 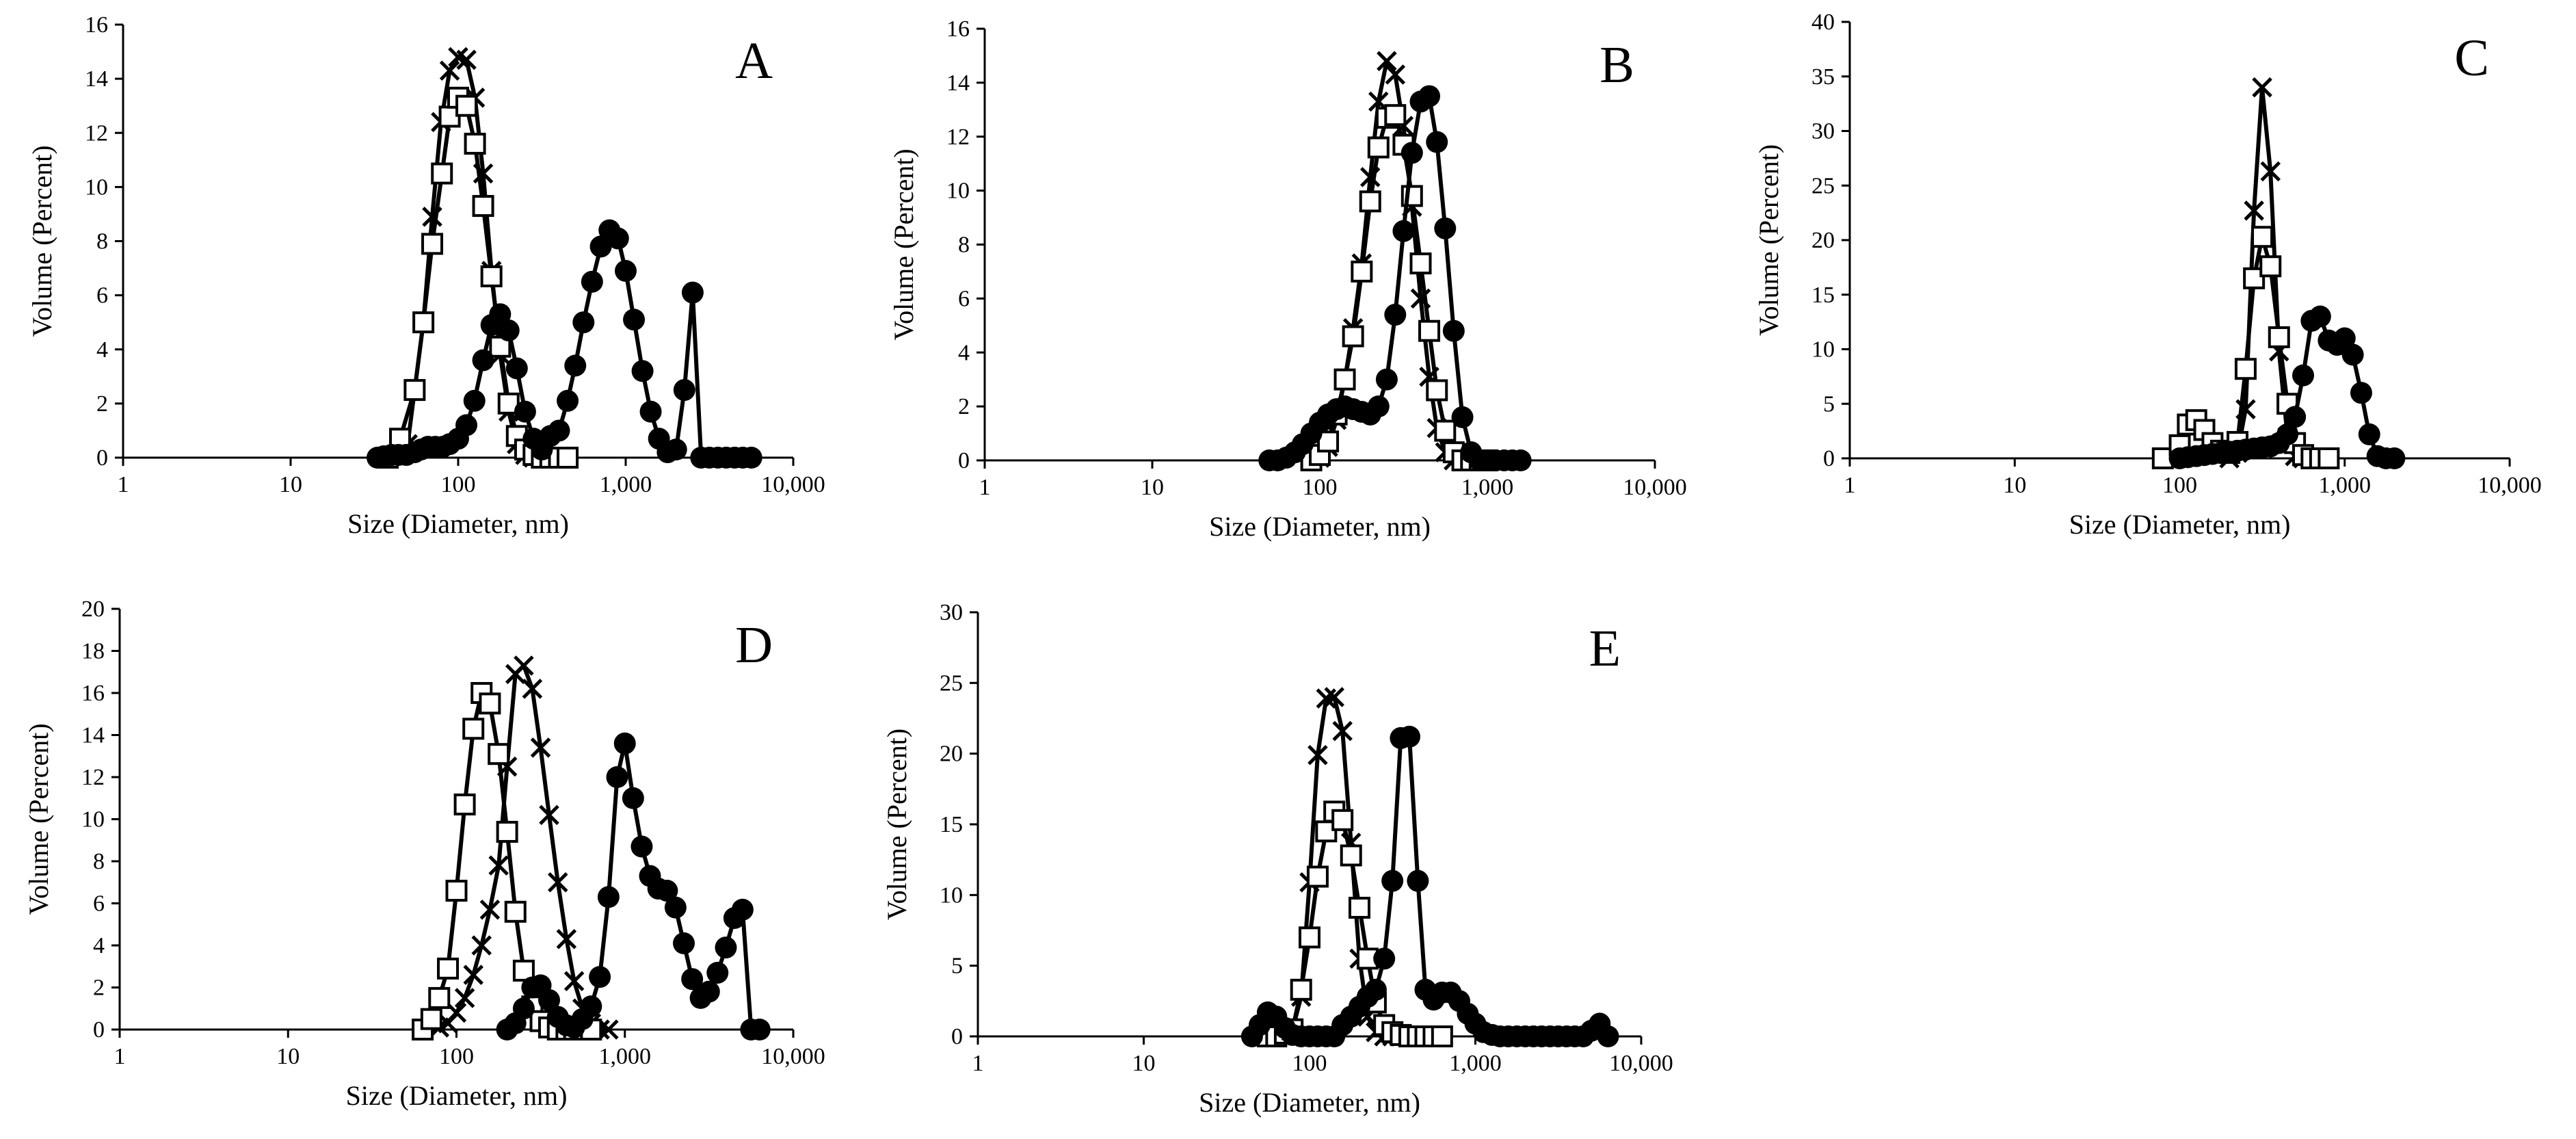 What do you see at coordinates (93, 693) in the screenshot?
I see `y-tick-label: 16` at bounding box center [93, 693].